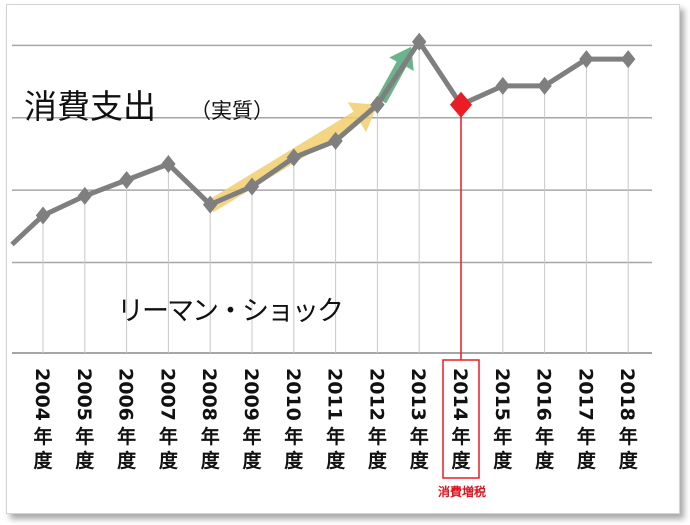 This screenshot has height=525, width=690. I want to click on x-tick-label: 2018 年度, so click(627, 420).